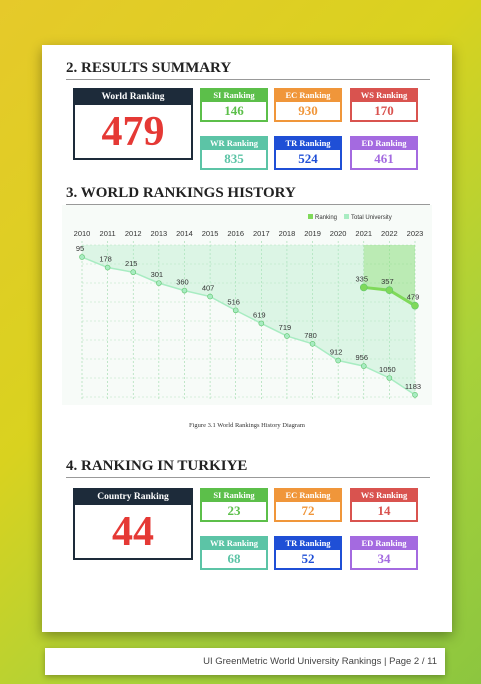 The height and width of the screenshot is (684, 481). What do you see at coordinates (384, 512) in the screenshot?
I see `item-value: 14` at bounding box center [384, 512].